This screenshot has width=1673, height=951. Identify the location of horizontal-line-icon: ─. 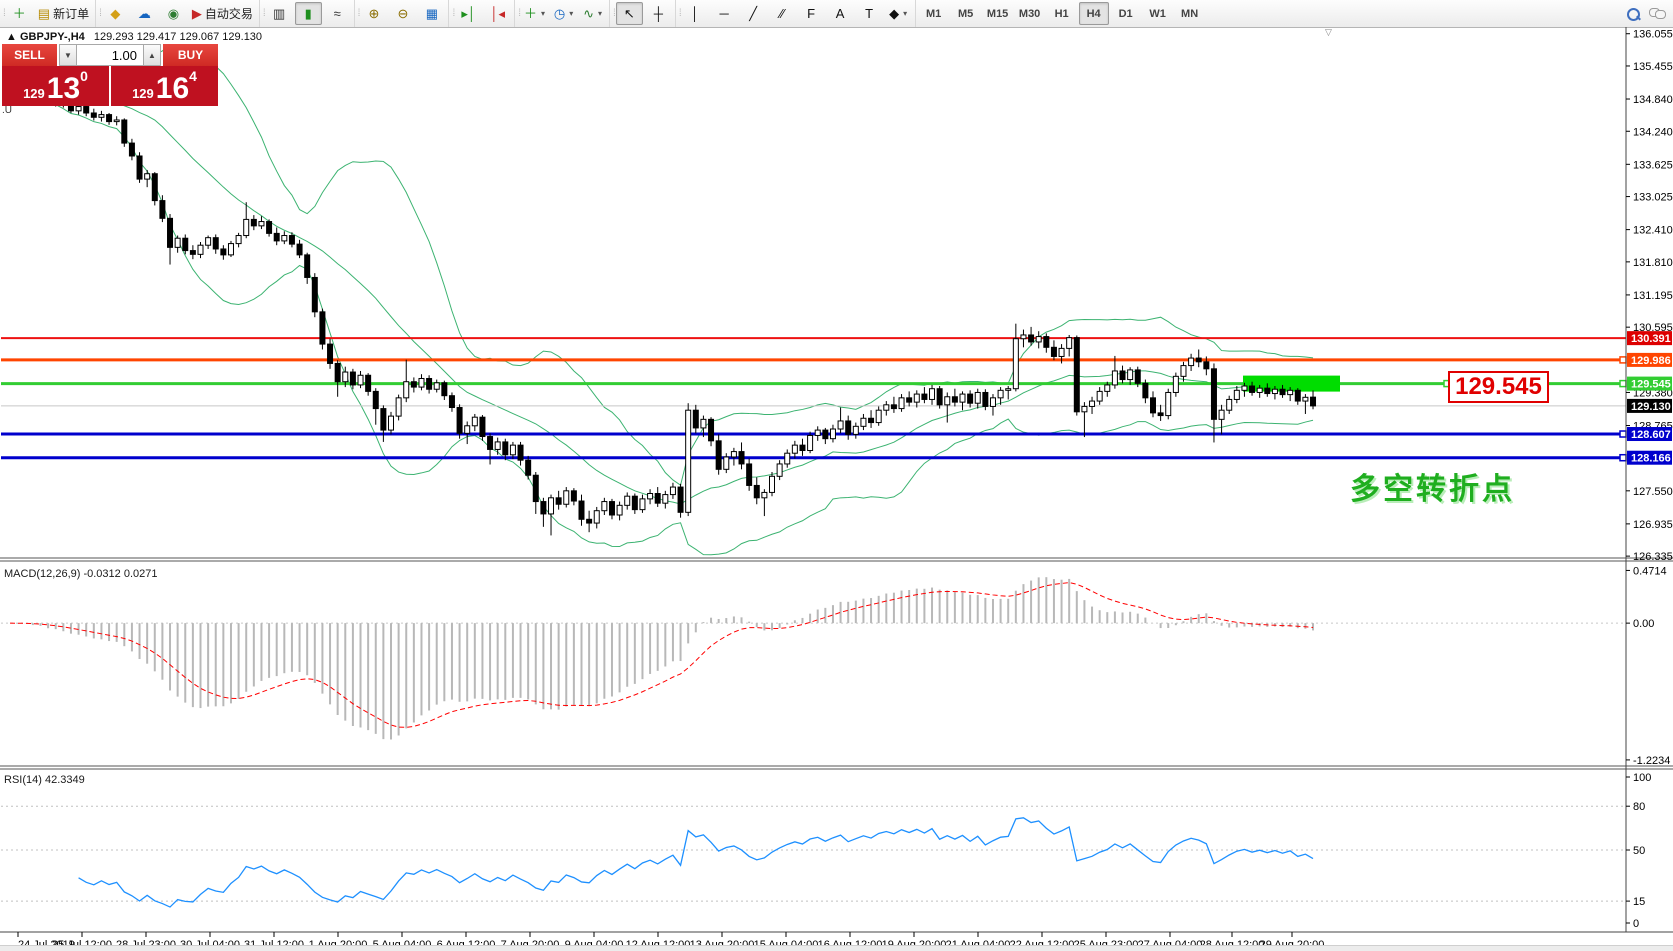
(724, 13).